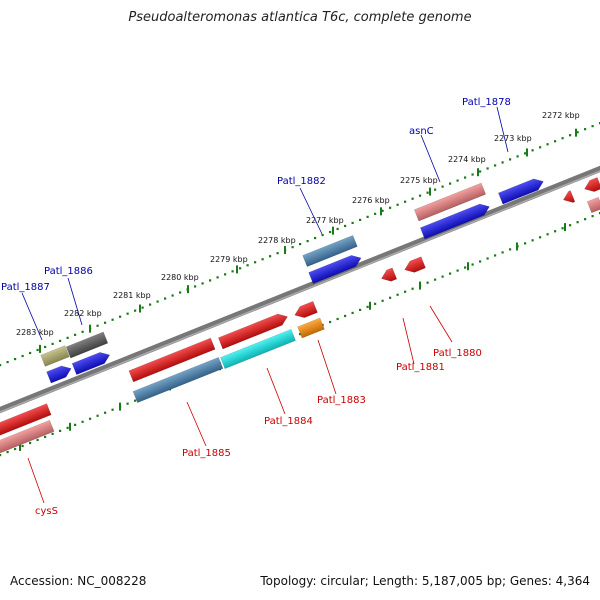 The image size is (600, 600). I want to click on gene-label-patl_1887: Patl_1887, so click(25, 287).